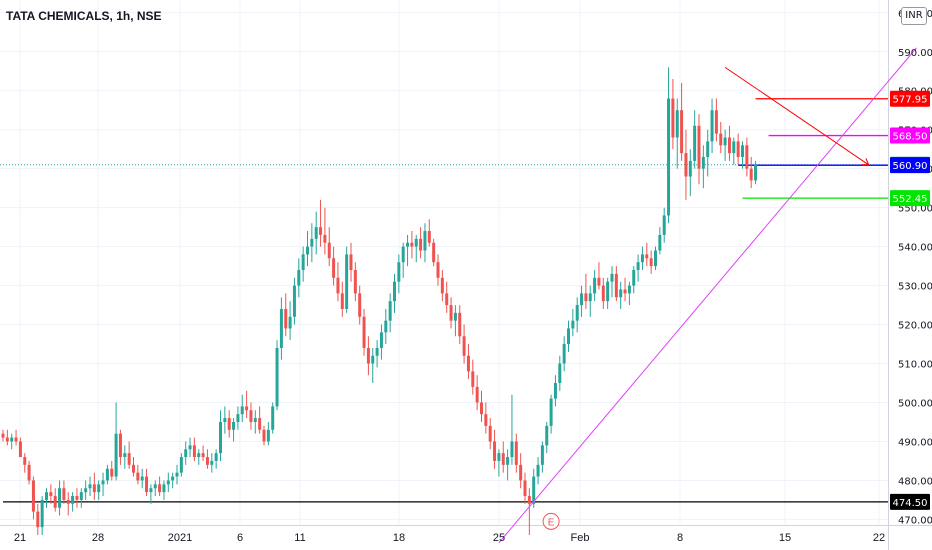 This screenshot has height=550, width=932. What do you see at coordinates (785, 538) in the screenshot?
I see `time-tick-label: 15` at bounding box center [785, 538].